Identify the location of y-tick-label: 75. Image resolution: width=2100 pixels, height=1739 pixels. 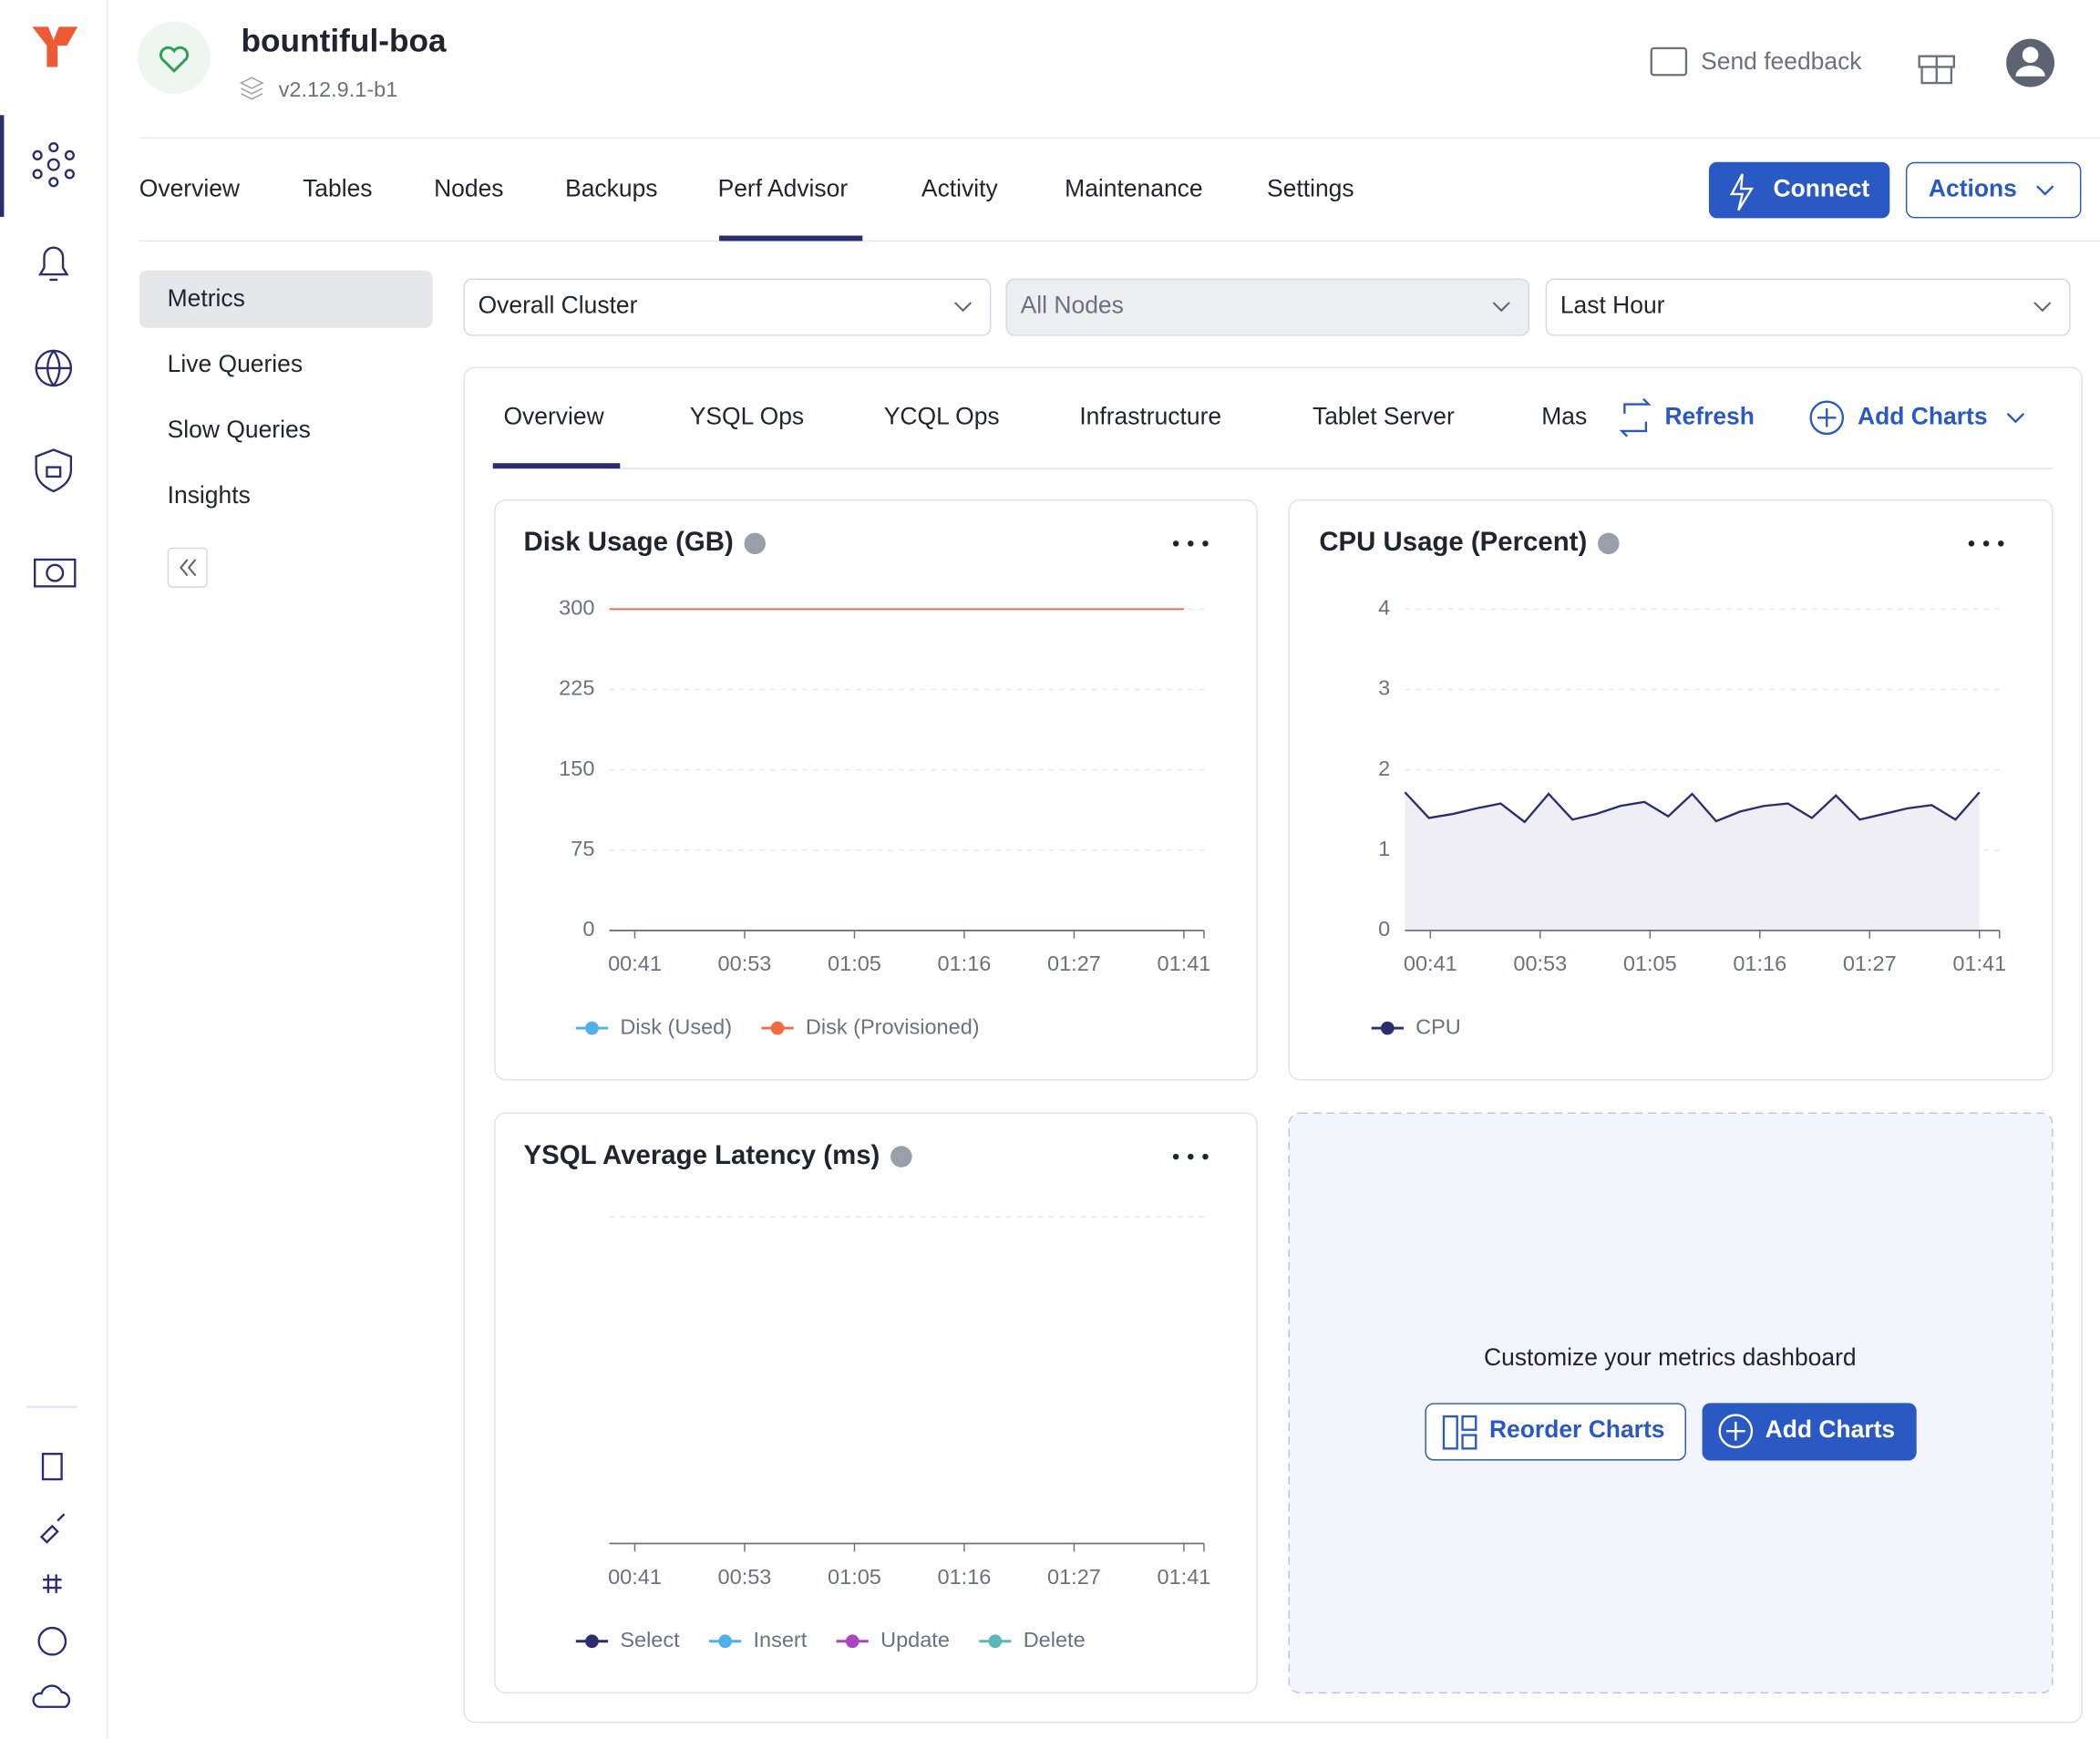
(582, 849).